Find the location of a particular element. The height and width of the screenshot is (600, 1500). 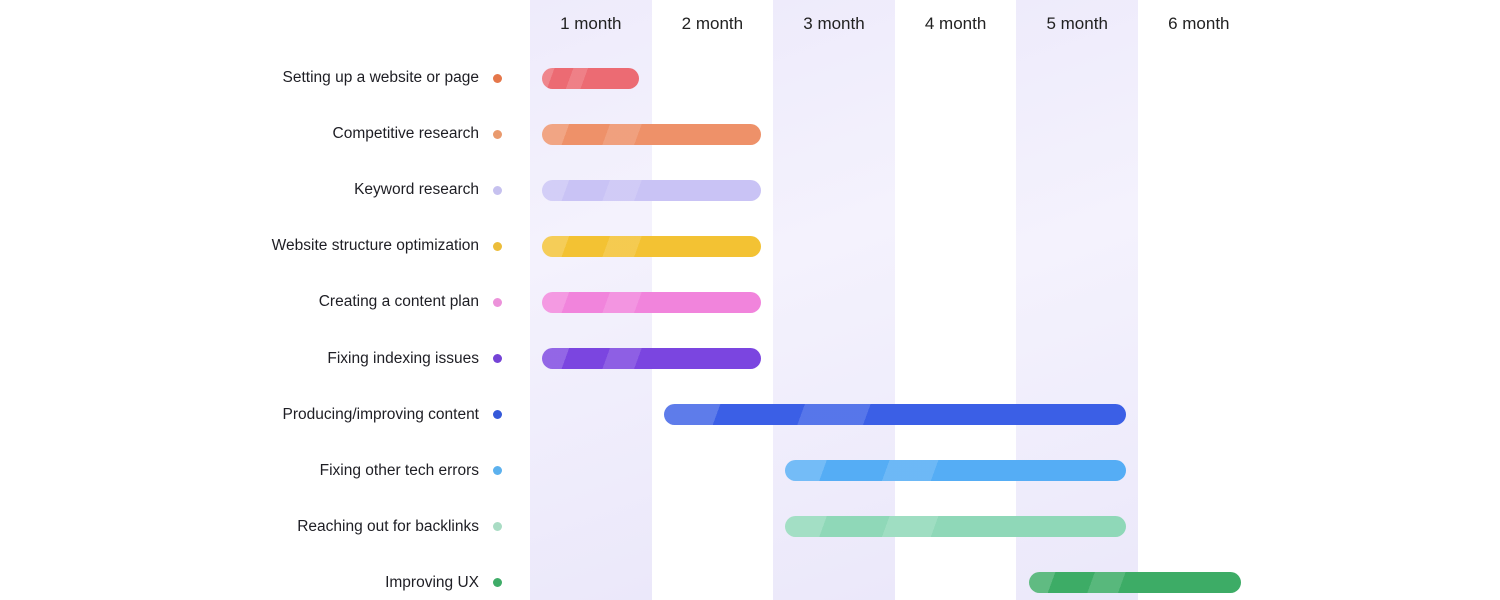

month-header: 5 month is located at coordinates (1077, 23).